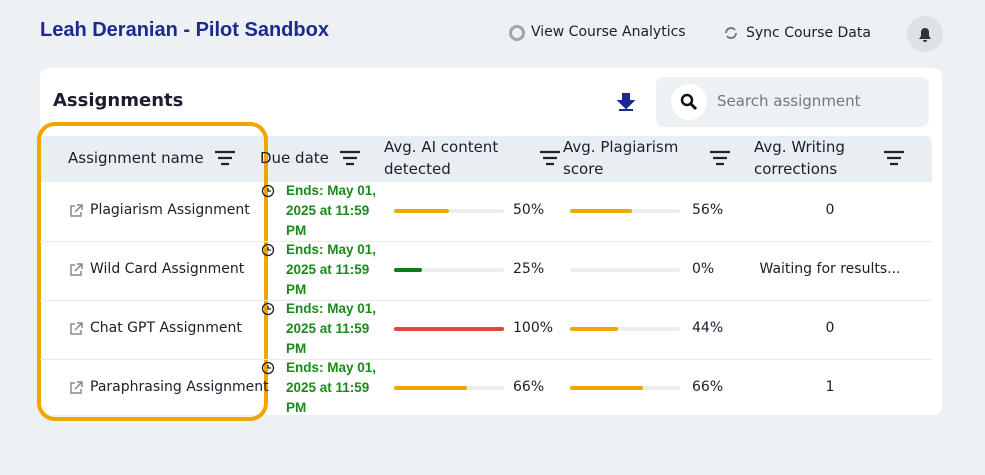  What do you see at coordinates (789, 101) in the screenshot?
I see `search-placeholder: Search assignment` at bounding box center [789, 101].